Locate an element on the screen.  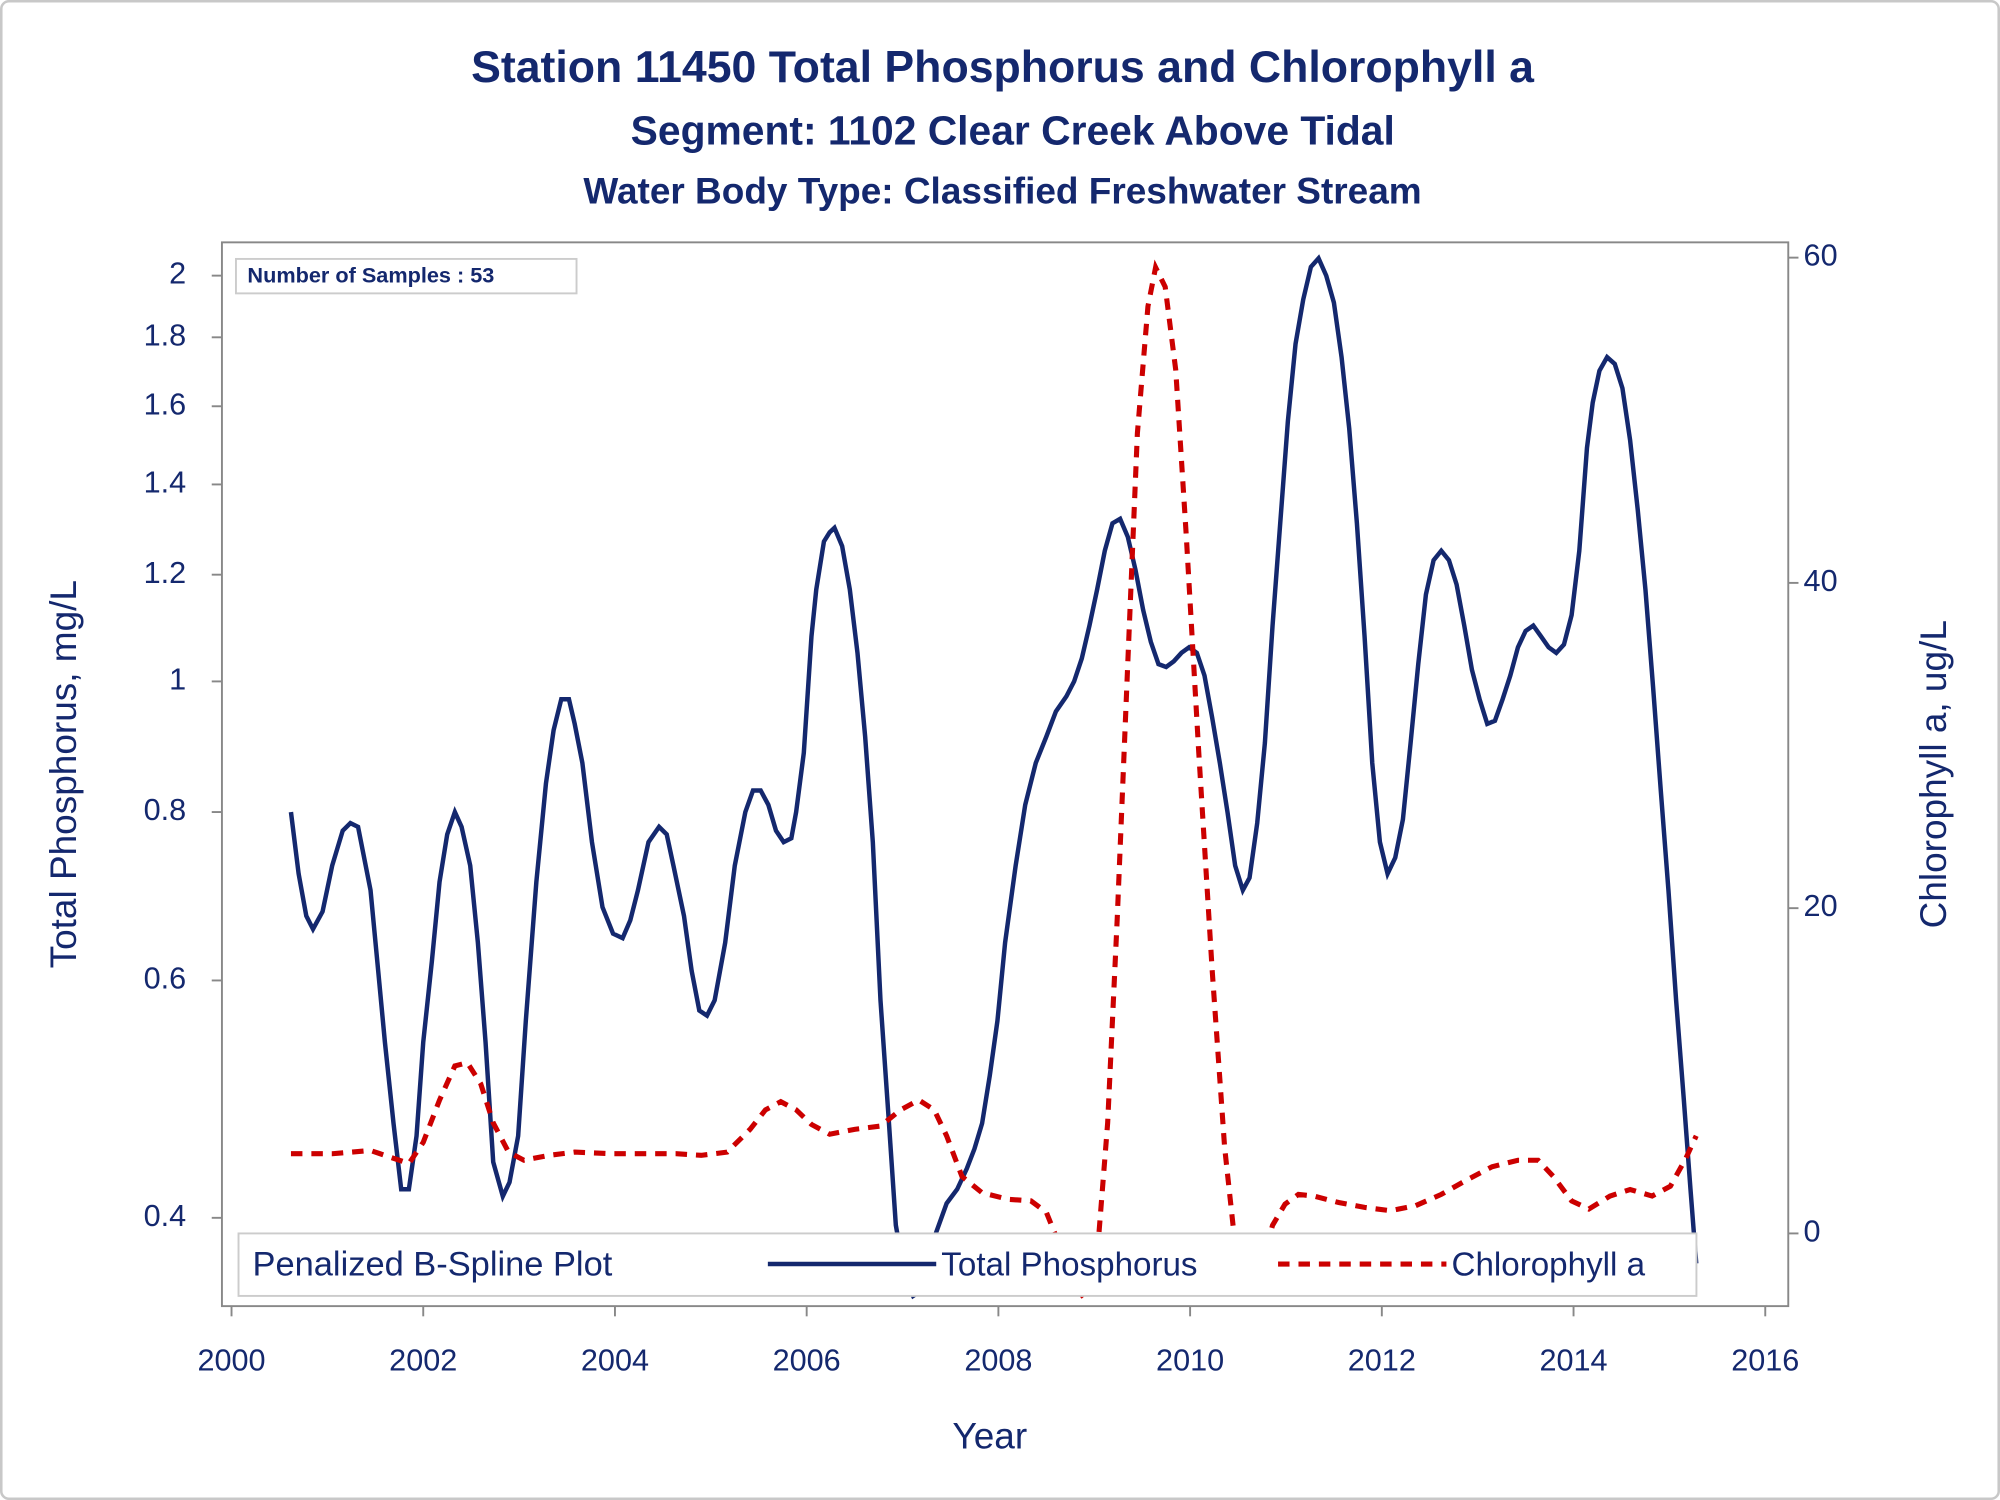
legend-title: Penalized B-Spline Plot is located at coordinates (433, 1265).